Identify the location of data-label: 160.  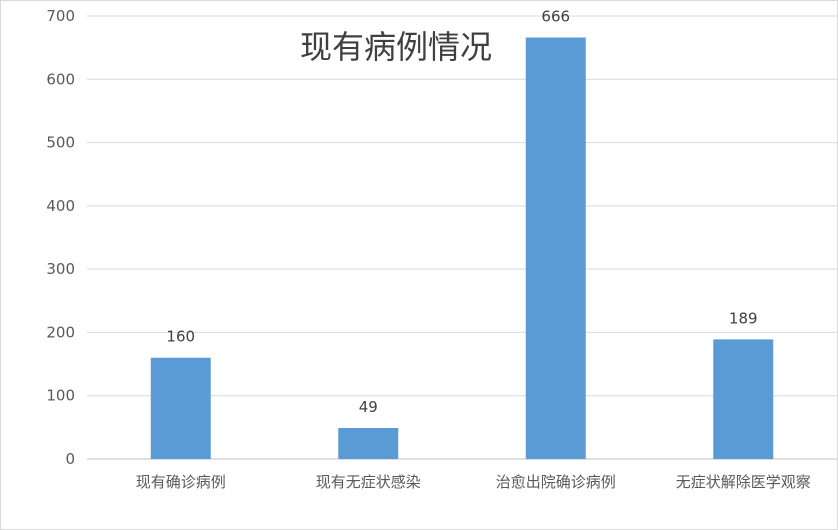
(180, 337).